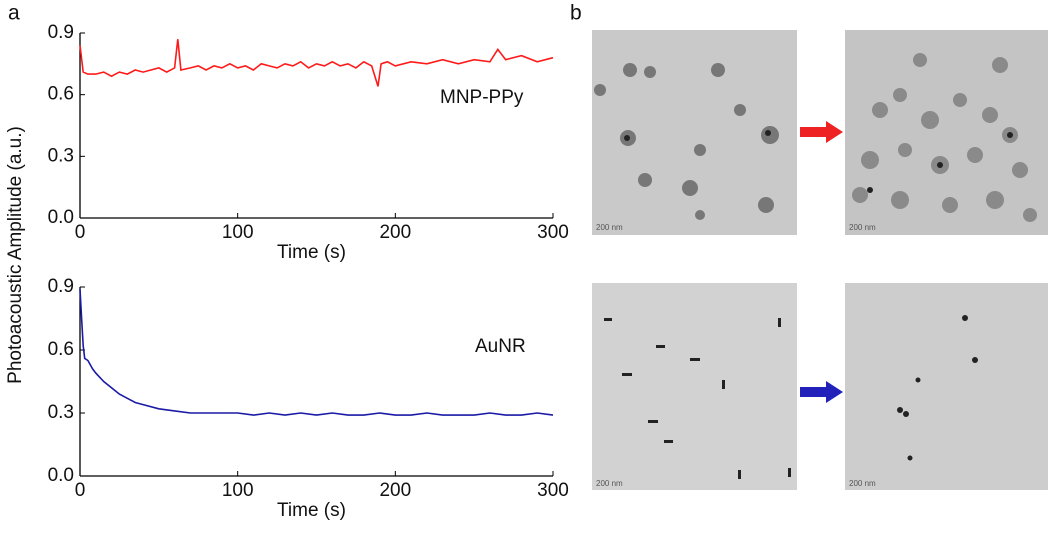 Image resolution: width=1050 pixels, height=535 pixels. I want to click on annotation: AuNR, so click(500, 346).